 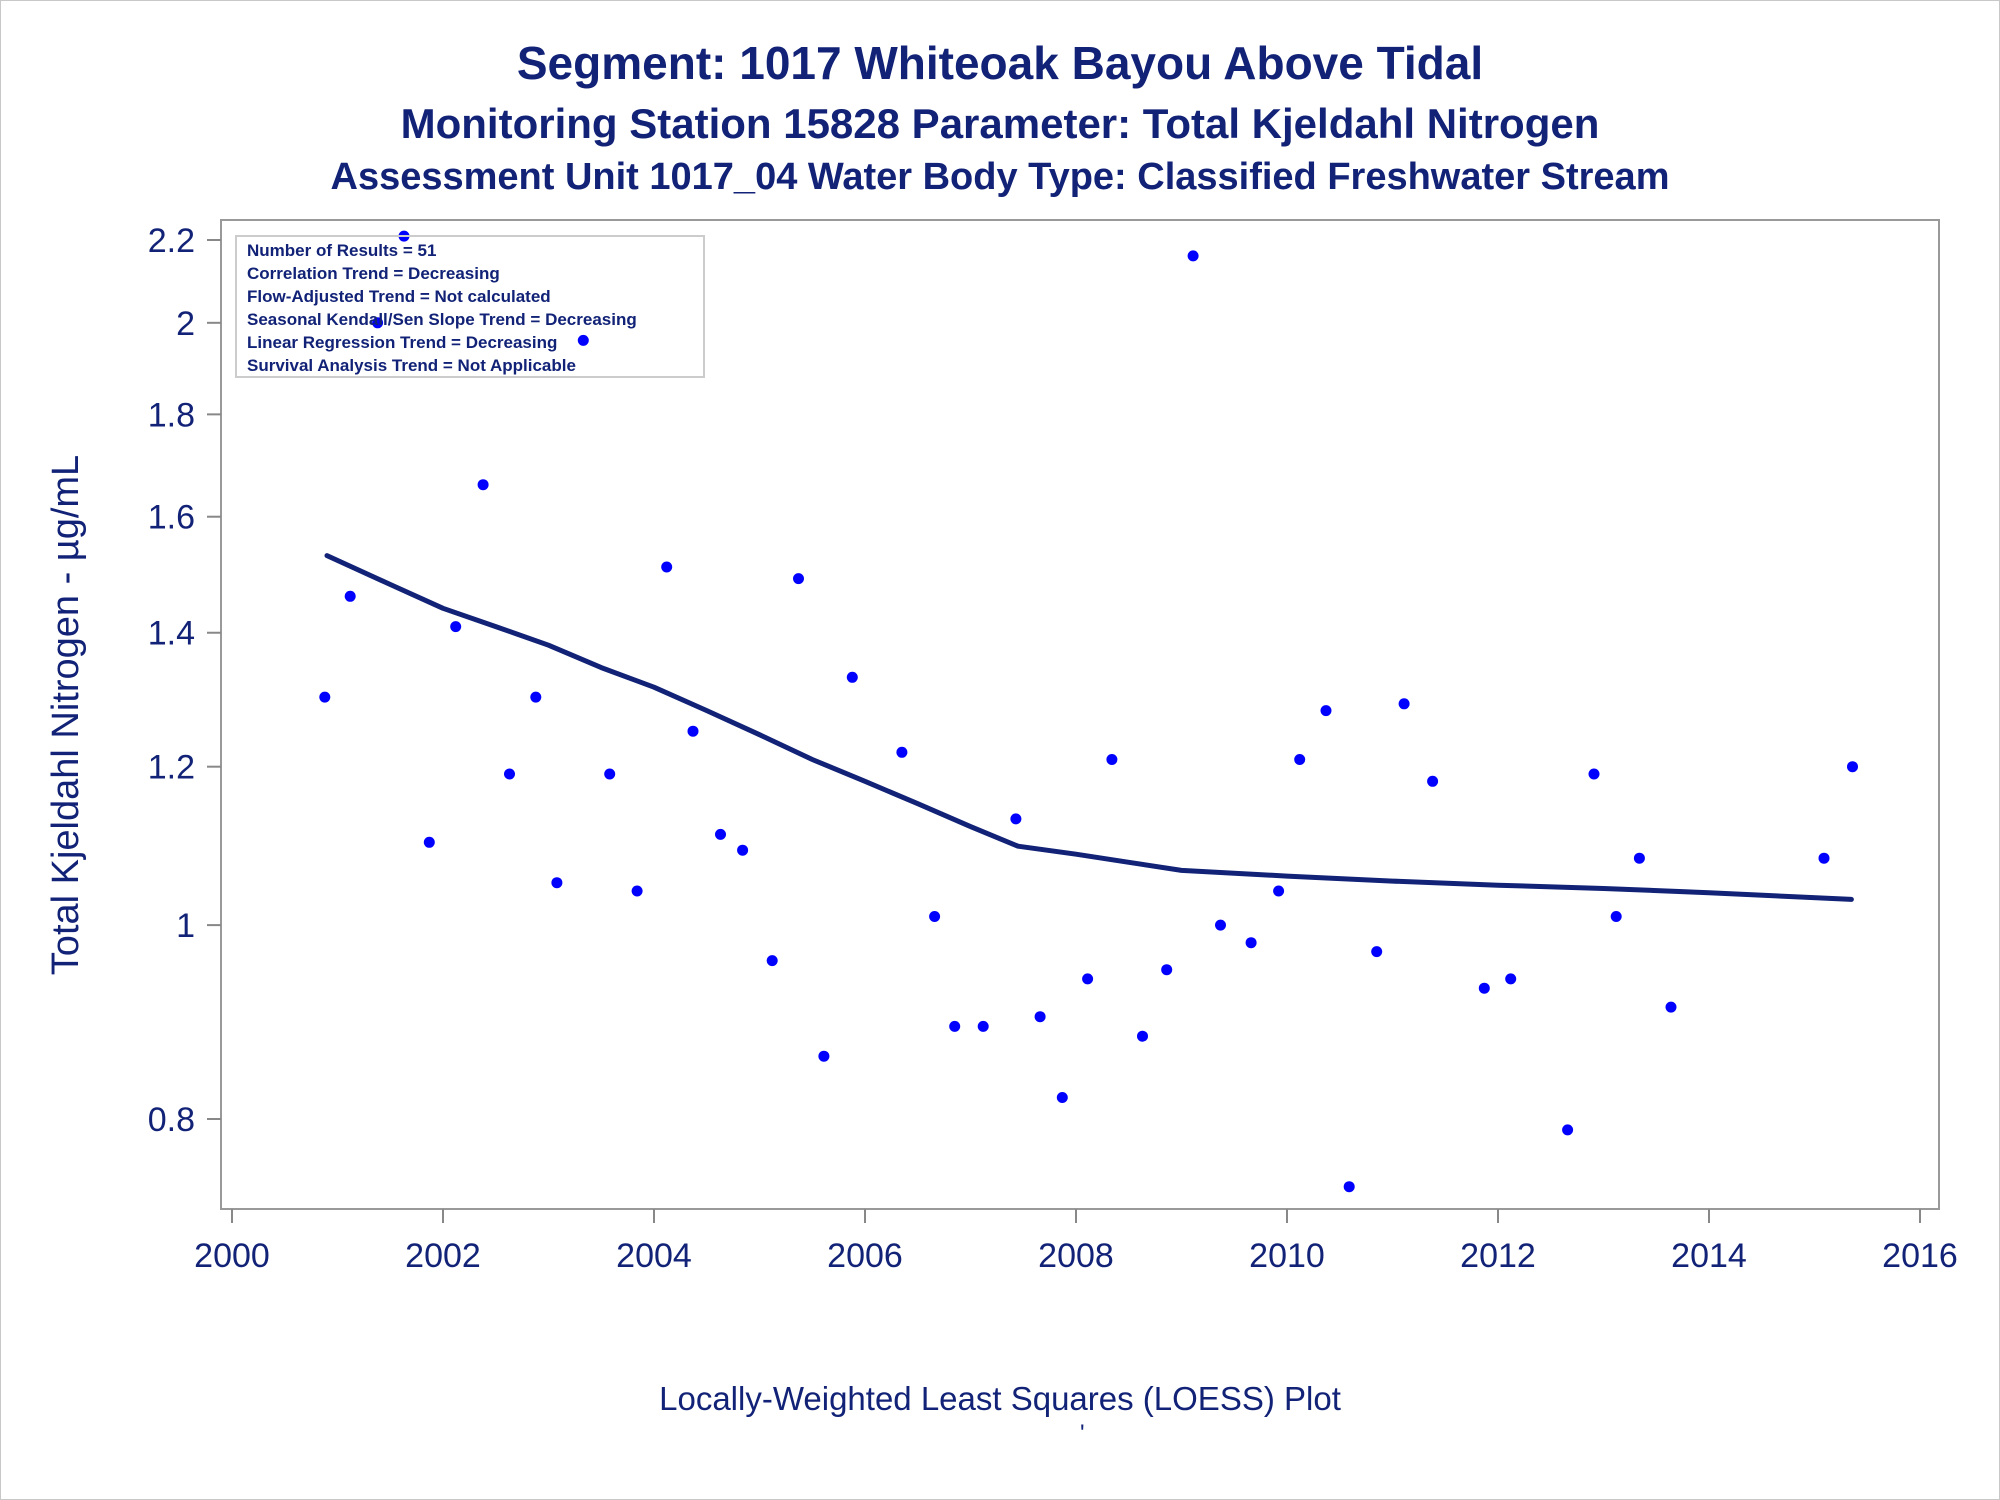 What do you see at coordinates (399, 296) in the screenshot?
I see `stats-flow-adjusted-trend: Flow-Adjusted Trend = Not calculated` at bounding box center [399, 296].